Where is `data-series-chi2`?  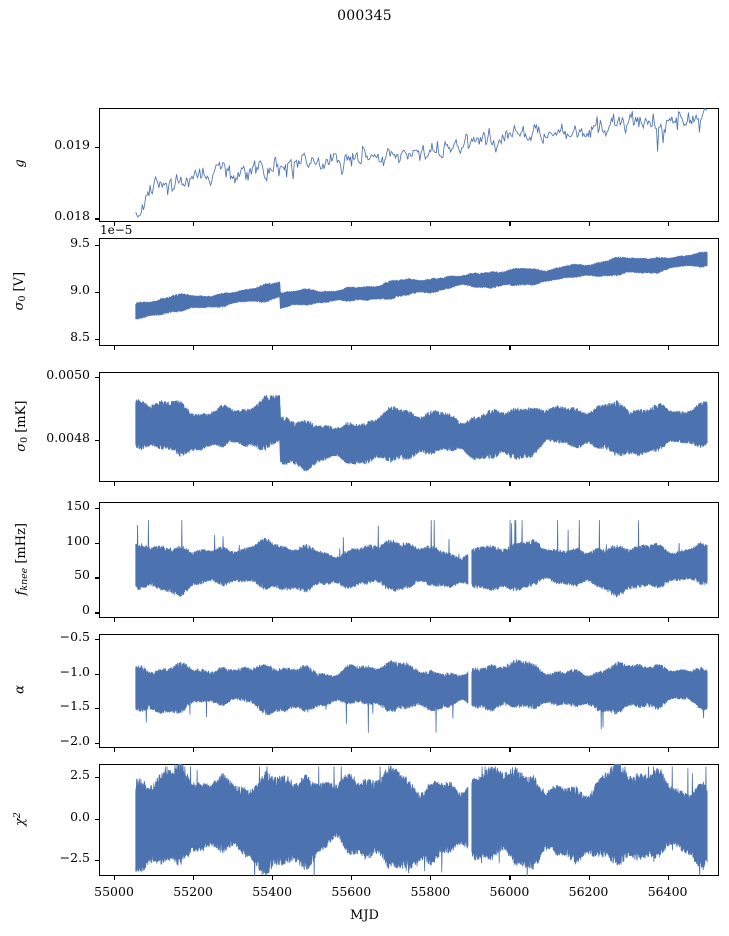 data-series-chi2 is located at coordinates (409, 820).